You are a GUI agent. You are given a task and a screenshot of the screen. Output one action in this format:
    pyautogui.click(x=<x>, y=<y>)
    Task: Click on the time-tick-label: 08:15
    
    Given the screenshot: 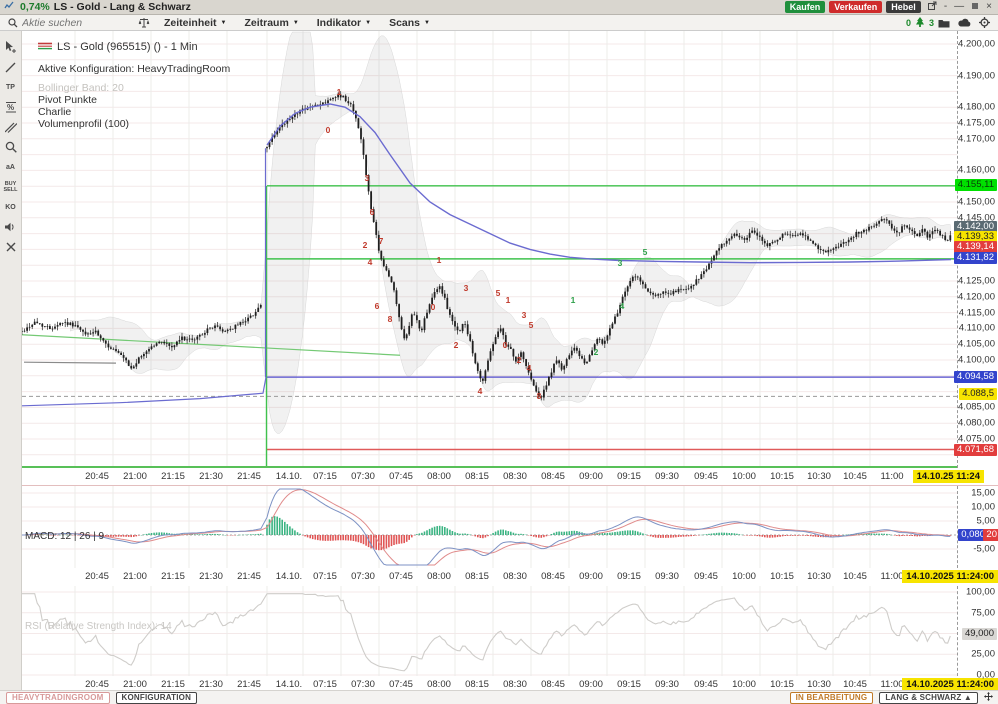 What is the action you would take?
    pyautogui.click(x=477, y=576)
    